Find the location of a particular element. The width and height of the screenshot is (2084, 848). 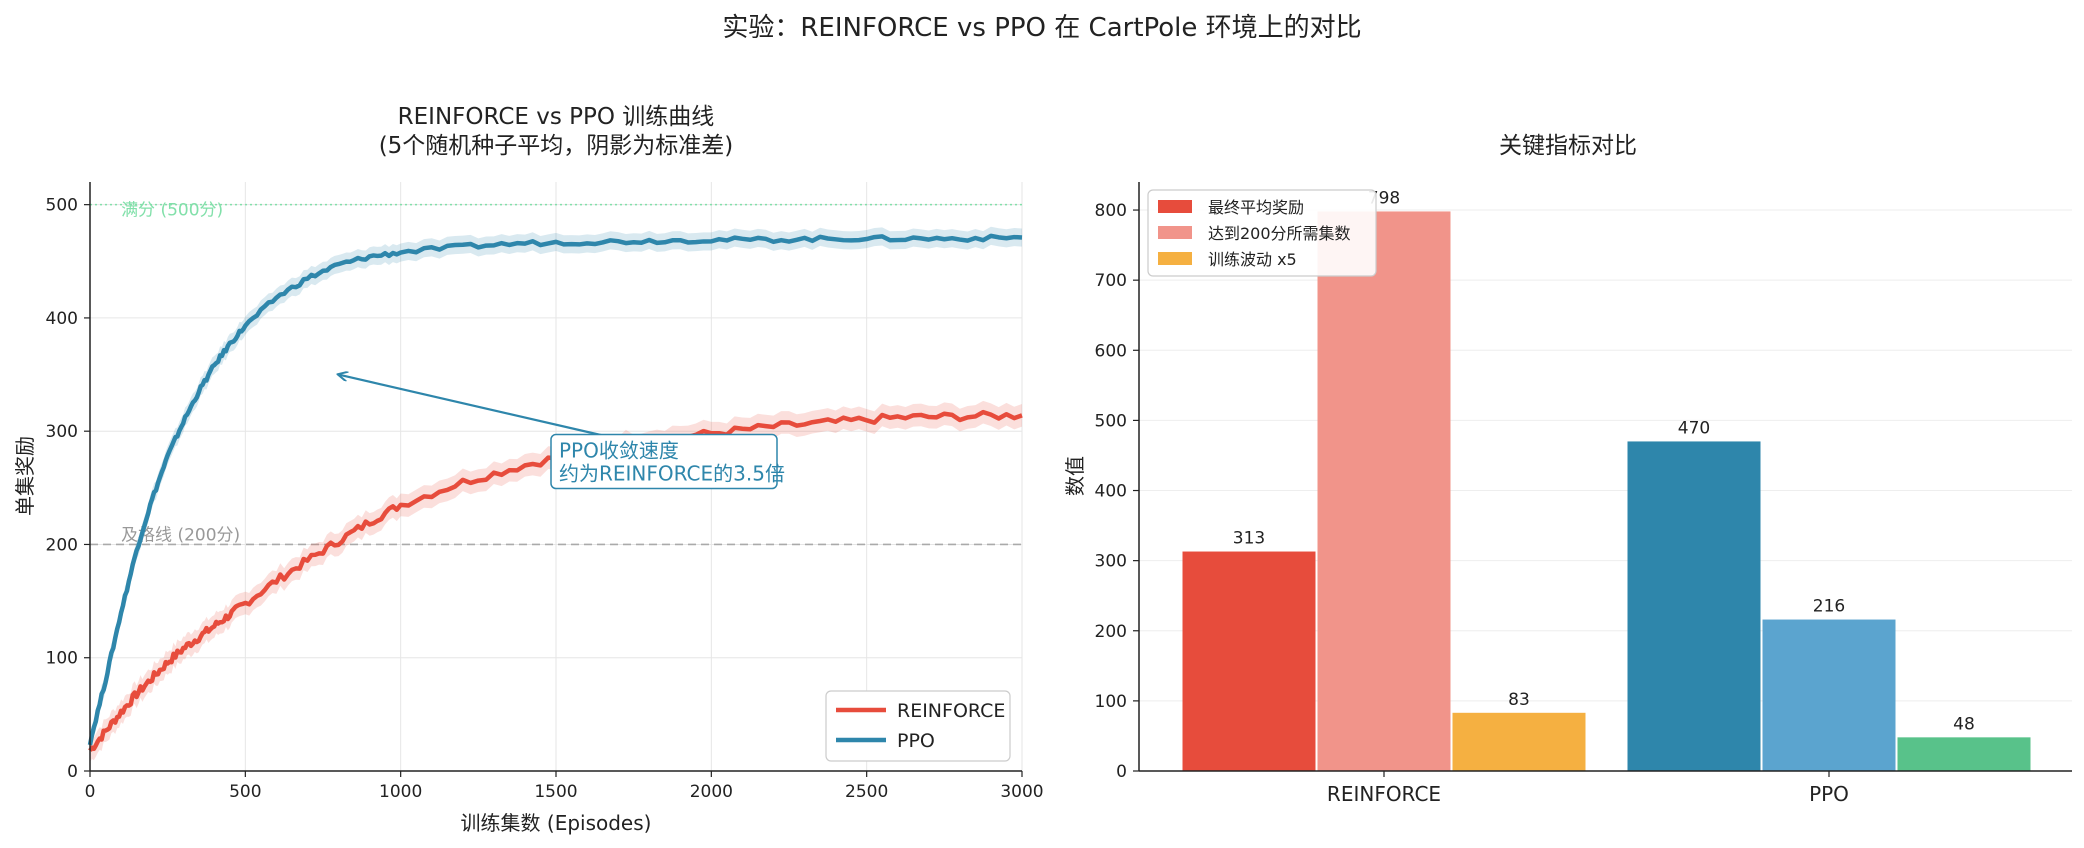

right-y-tick-label: 300 is located at coordinates (1111, 562).